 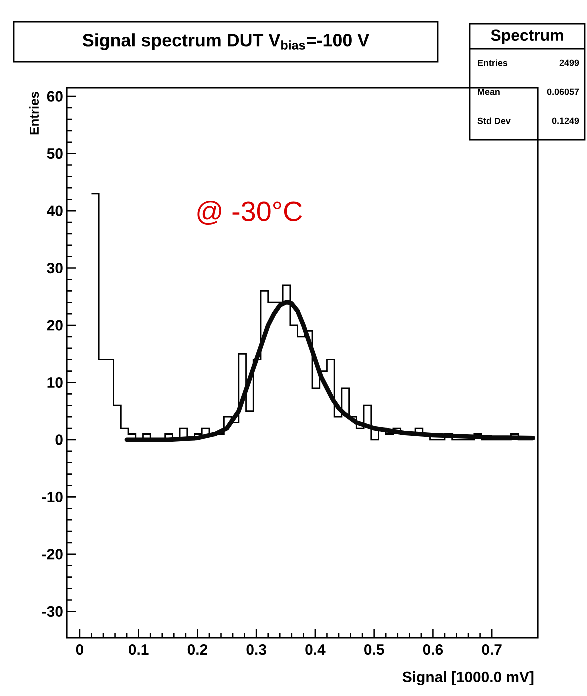 I want to click on annotation: @ -30°C, so click(x=250, y=213).